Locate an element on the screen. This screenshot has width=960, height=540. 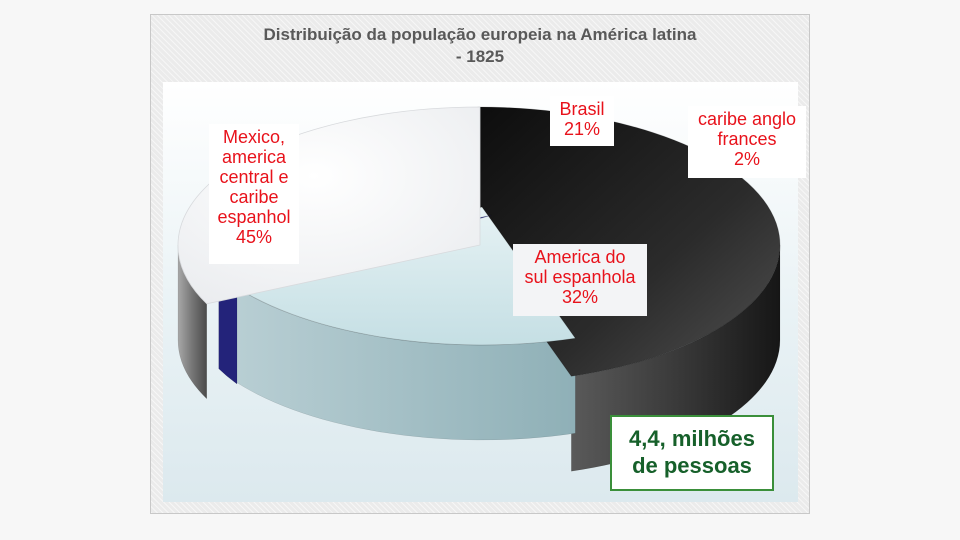
data-label-mexico-line: america is located at coordinates (254, 157).